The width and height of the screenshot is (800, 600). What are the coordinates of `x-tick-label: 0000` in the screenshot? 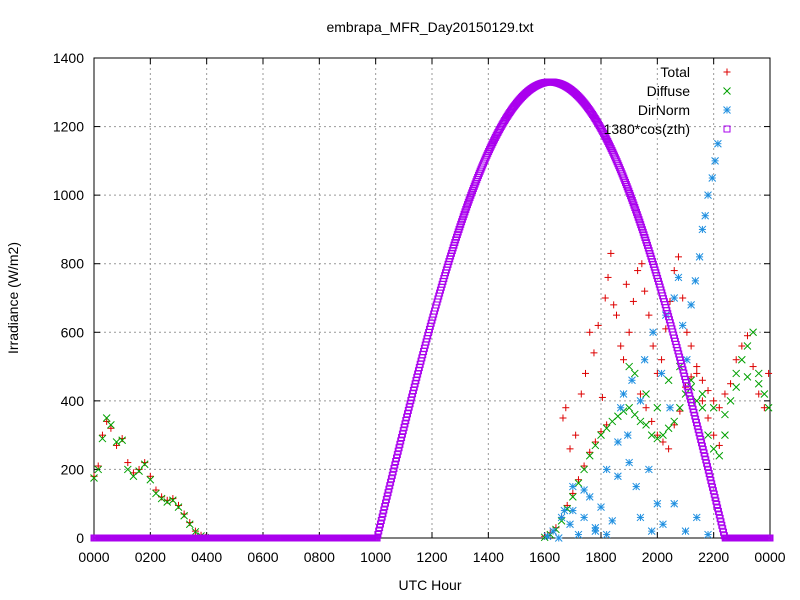 It's located at (93, 557).